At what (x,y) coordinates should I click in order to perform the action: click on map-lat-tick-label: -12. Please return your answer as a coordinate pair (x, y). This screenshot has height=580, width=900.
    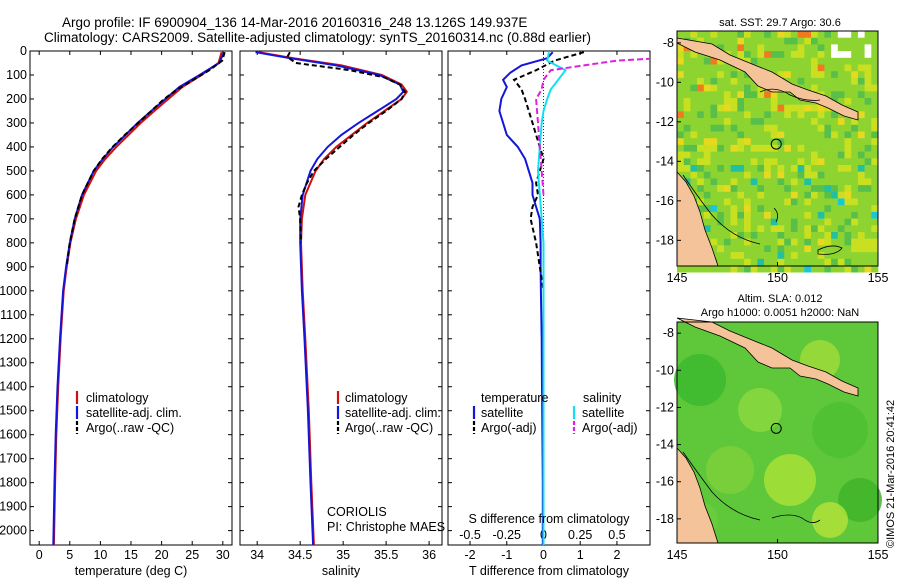
    Looking at the image, I should click on (665, 407).